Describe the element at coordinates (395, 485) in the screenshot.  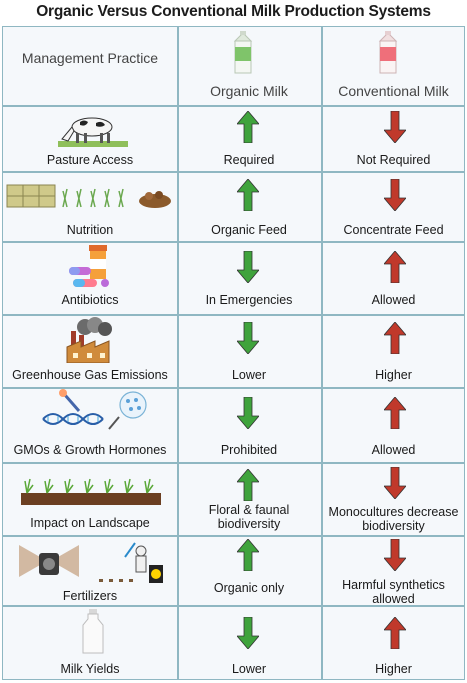
I see `conventional-arrow-landscape` at that location.